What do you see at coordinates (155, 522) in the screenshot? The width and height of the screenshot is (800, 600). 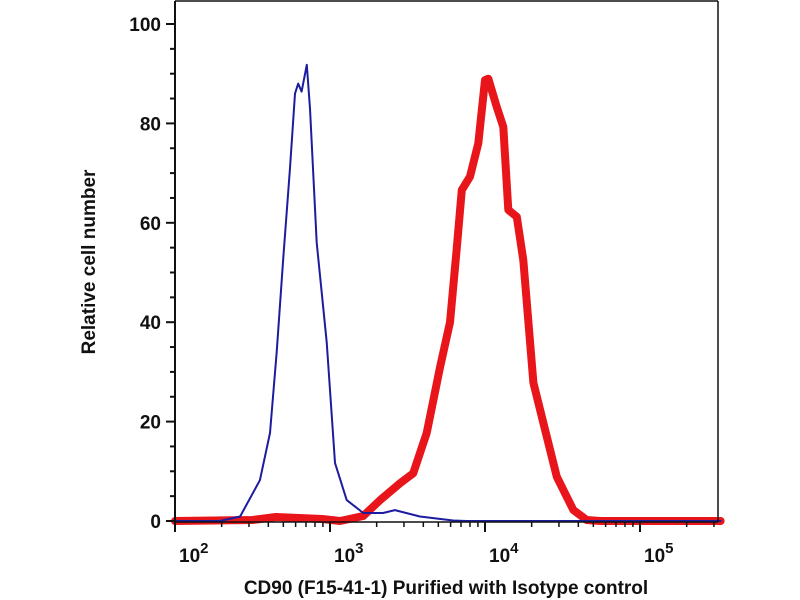 I see `y-tick-label: 0` at bounding box center [155, 522].